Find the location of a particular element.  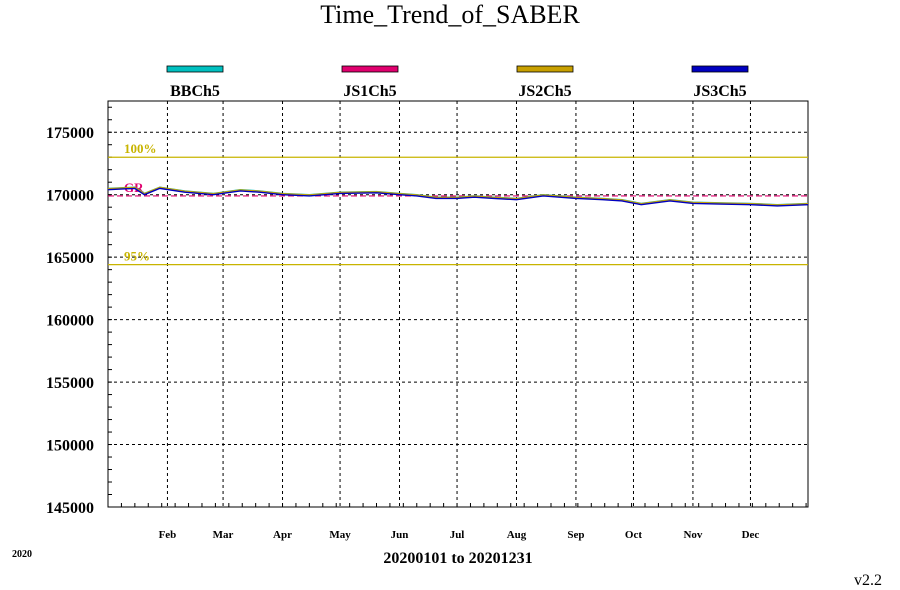

x-axis: Feb Mar Apr May Jun Jul Aug Sep Oct Nov Dec is located at coordinates (459, 535).